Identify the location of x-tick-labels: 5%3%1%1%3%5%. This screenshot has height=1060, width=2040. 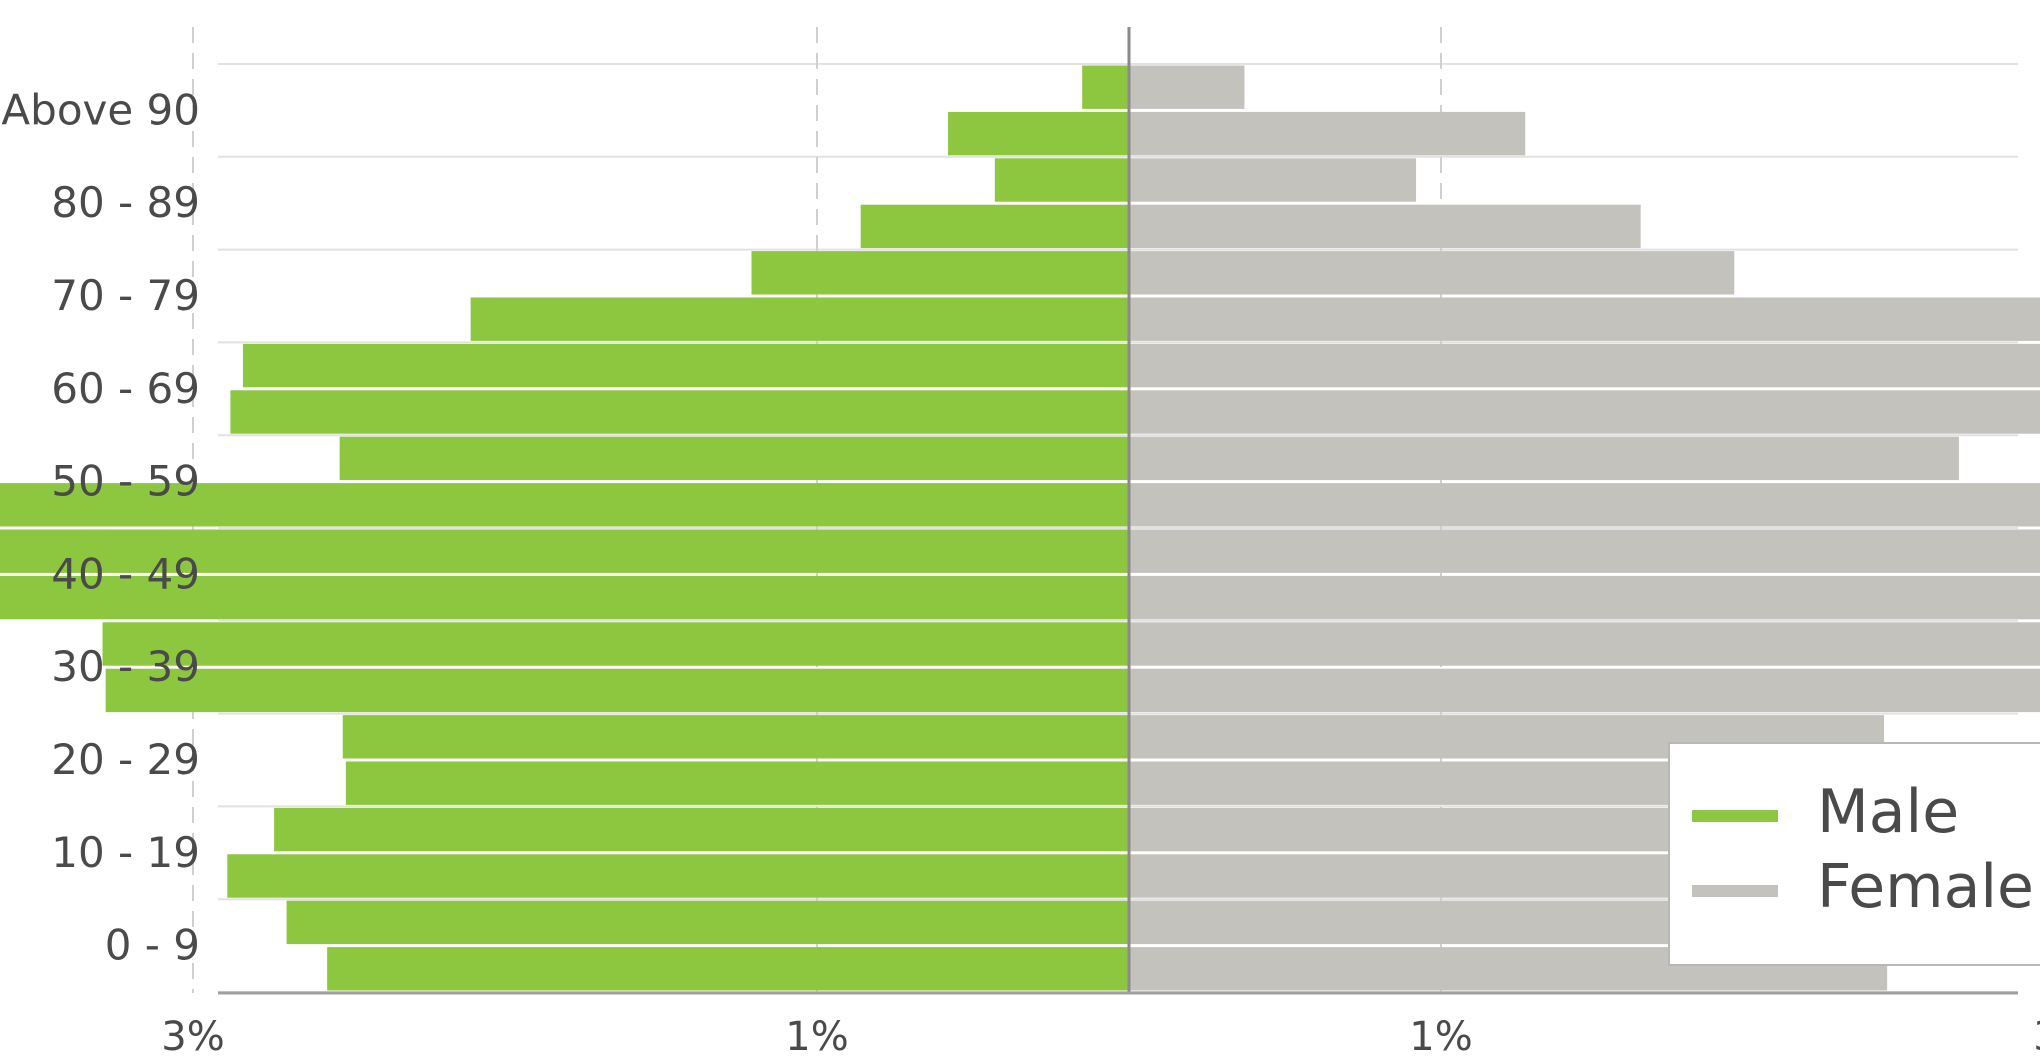
(1100, 1037).